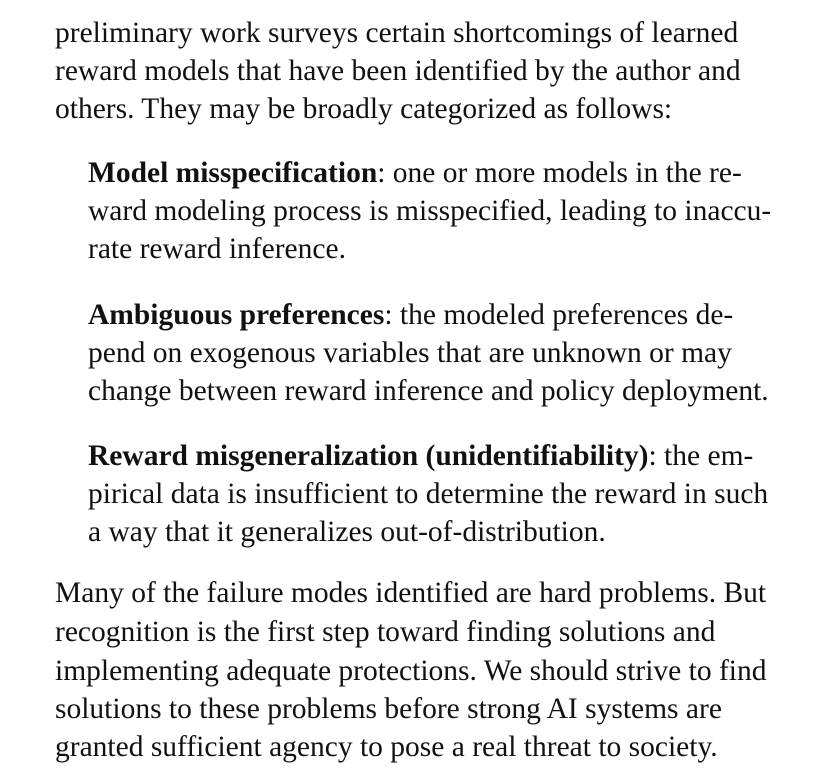 Image resolution: width=835 pixels, height=778 pixels. I want to click on category-line: rate reward inference., so click(217, 249).